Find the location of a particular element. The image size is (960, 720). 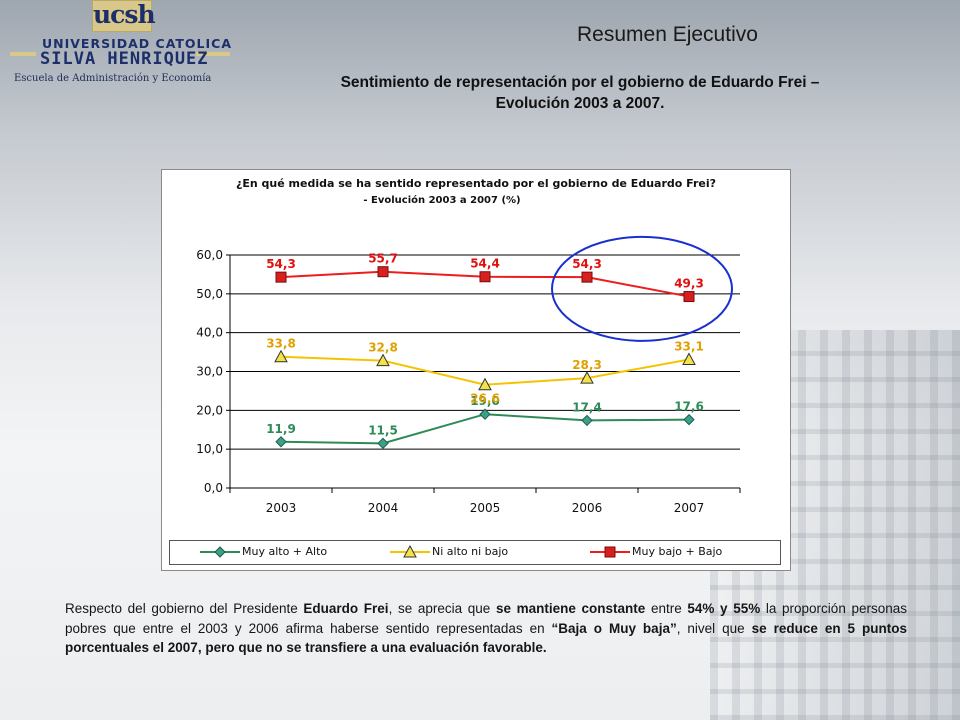

y-tick-label: 50,0 is located at coordinates (209, 294).